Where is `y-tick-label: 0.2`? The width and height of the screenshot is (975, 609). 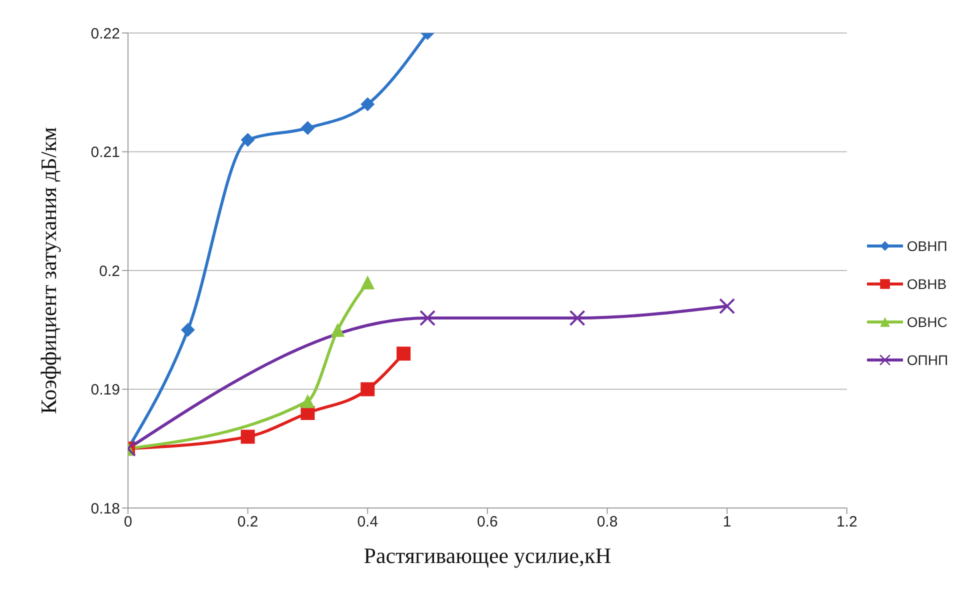 y-tick-label: 0.2 is located at coordinates (109, 271).